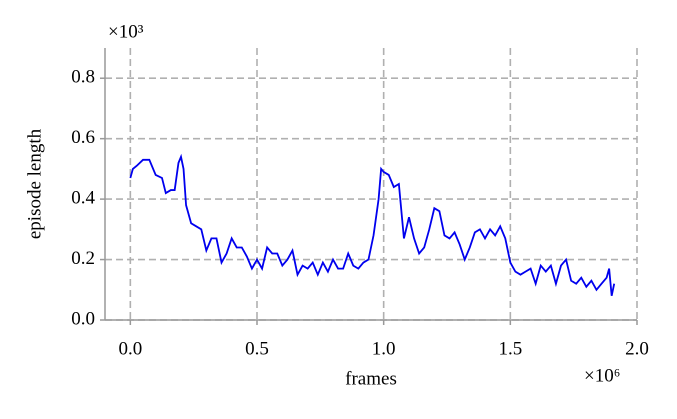 This screenshot has height=419, width=677. Describe the element at coordinates (83, 77) in the screenshot. I see `y-tick-label: 0.8` at that location.